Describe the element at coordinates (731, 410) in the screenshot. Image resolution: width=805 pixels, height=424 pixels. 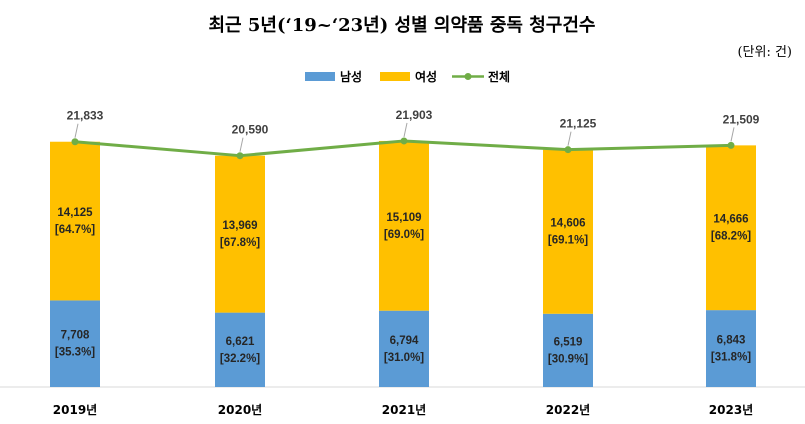
I see `x-tick-label-4: 2023년` at that location.